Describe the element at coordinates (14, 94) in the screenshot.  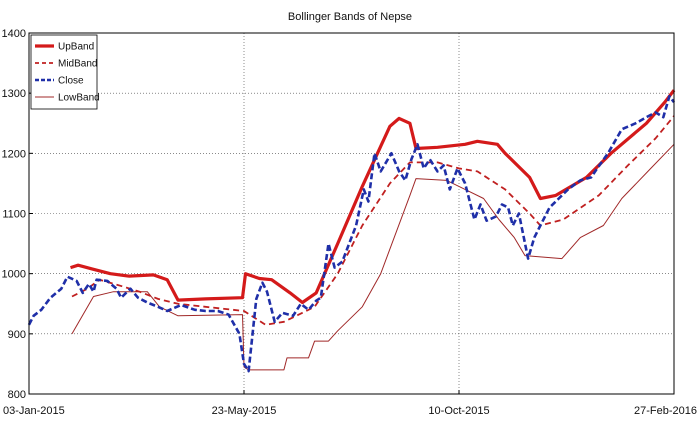
I see `y-tick-label: 1300` at that location.